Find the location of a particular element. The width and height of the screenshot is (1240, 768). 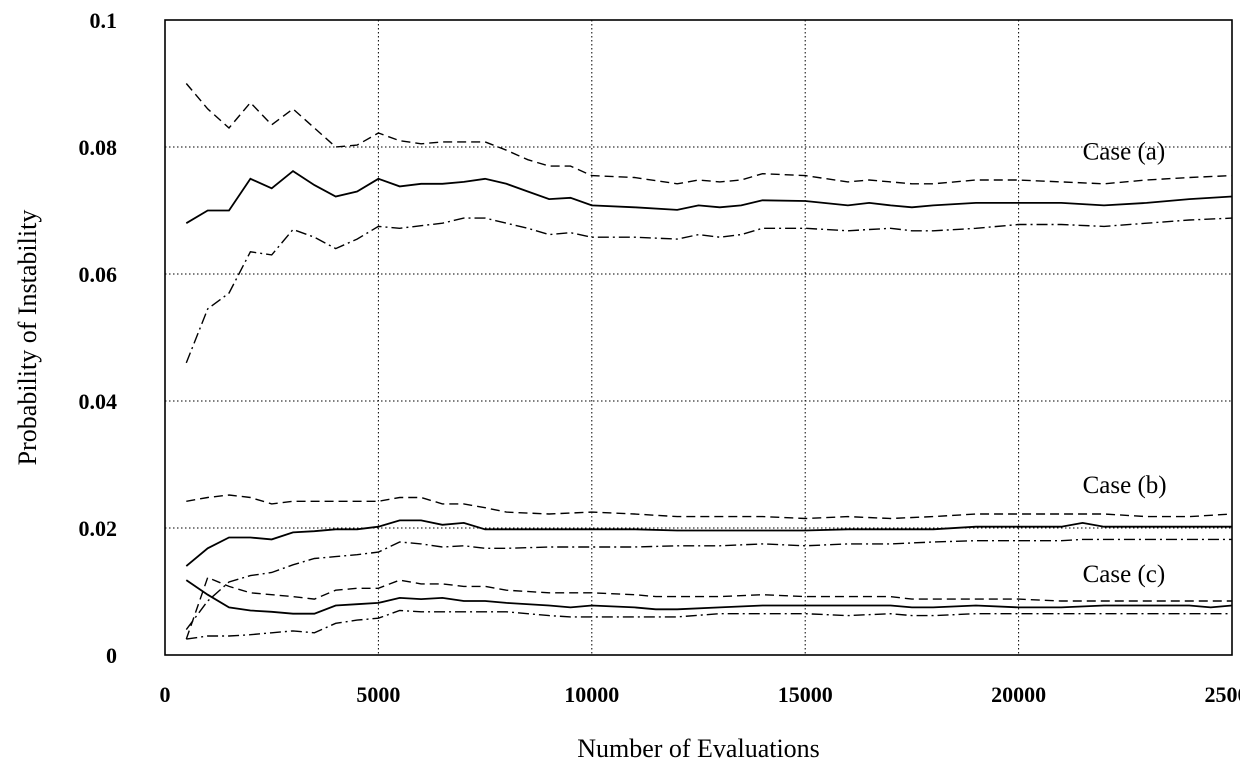

series-line-case-b-dashed is located at coordinates (709, 507).